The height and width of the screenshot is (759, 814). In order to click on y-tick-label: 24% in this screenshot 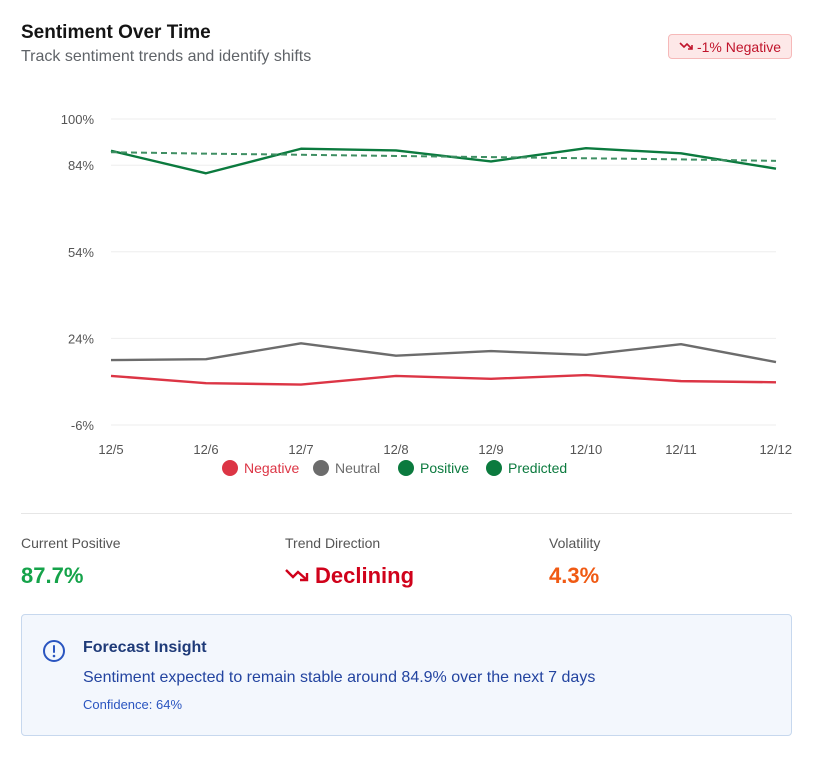, I will do `click(81, 338)`.